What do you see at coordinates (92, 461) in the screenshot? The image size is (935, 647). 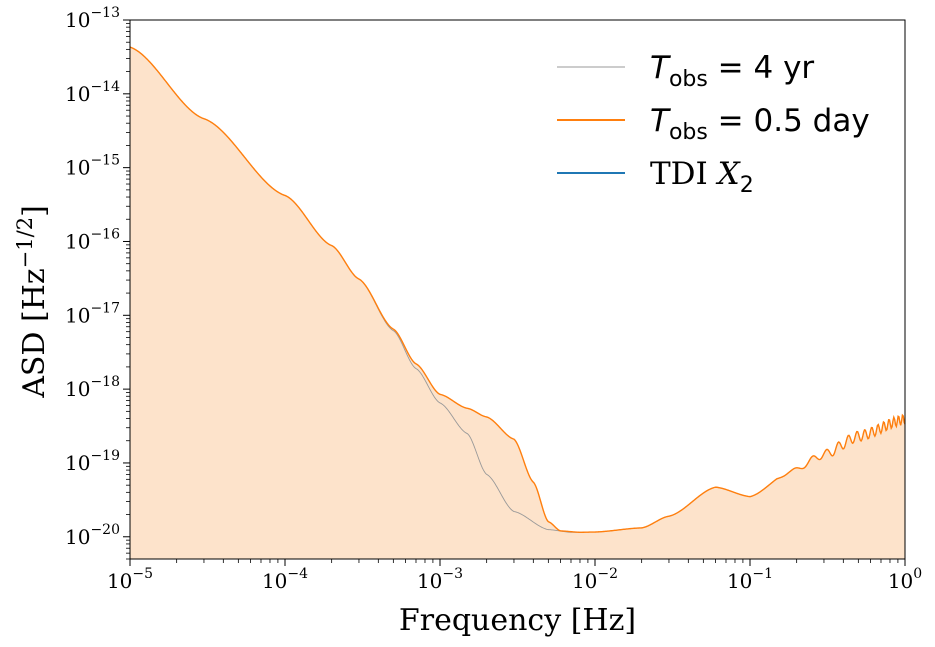 I see `y-tick-label: 10−19` at bounding box center [92, 461].